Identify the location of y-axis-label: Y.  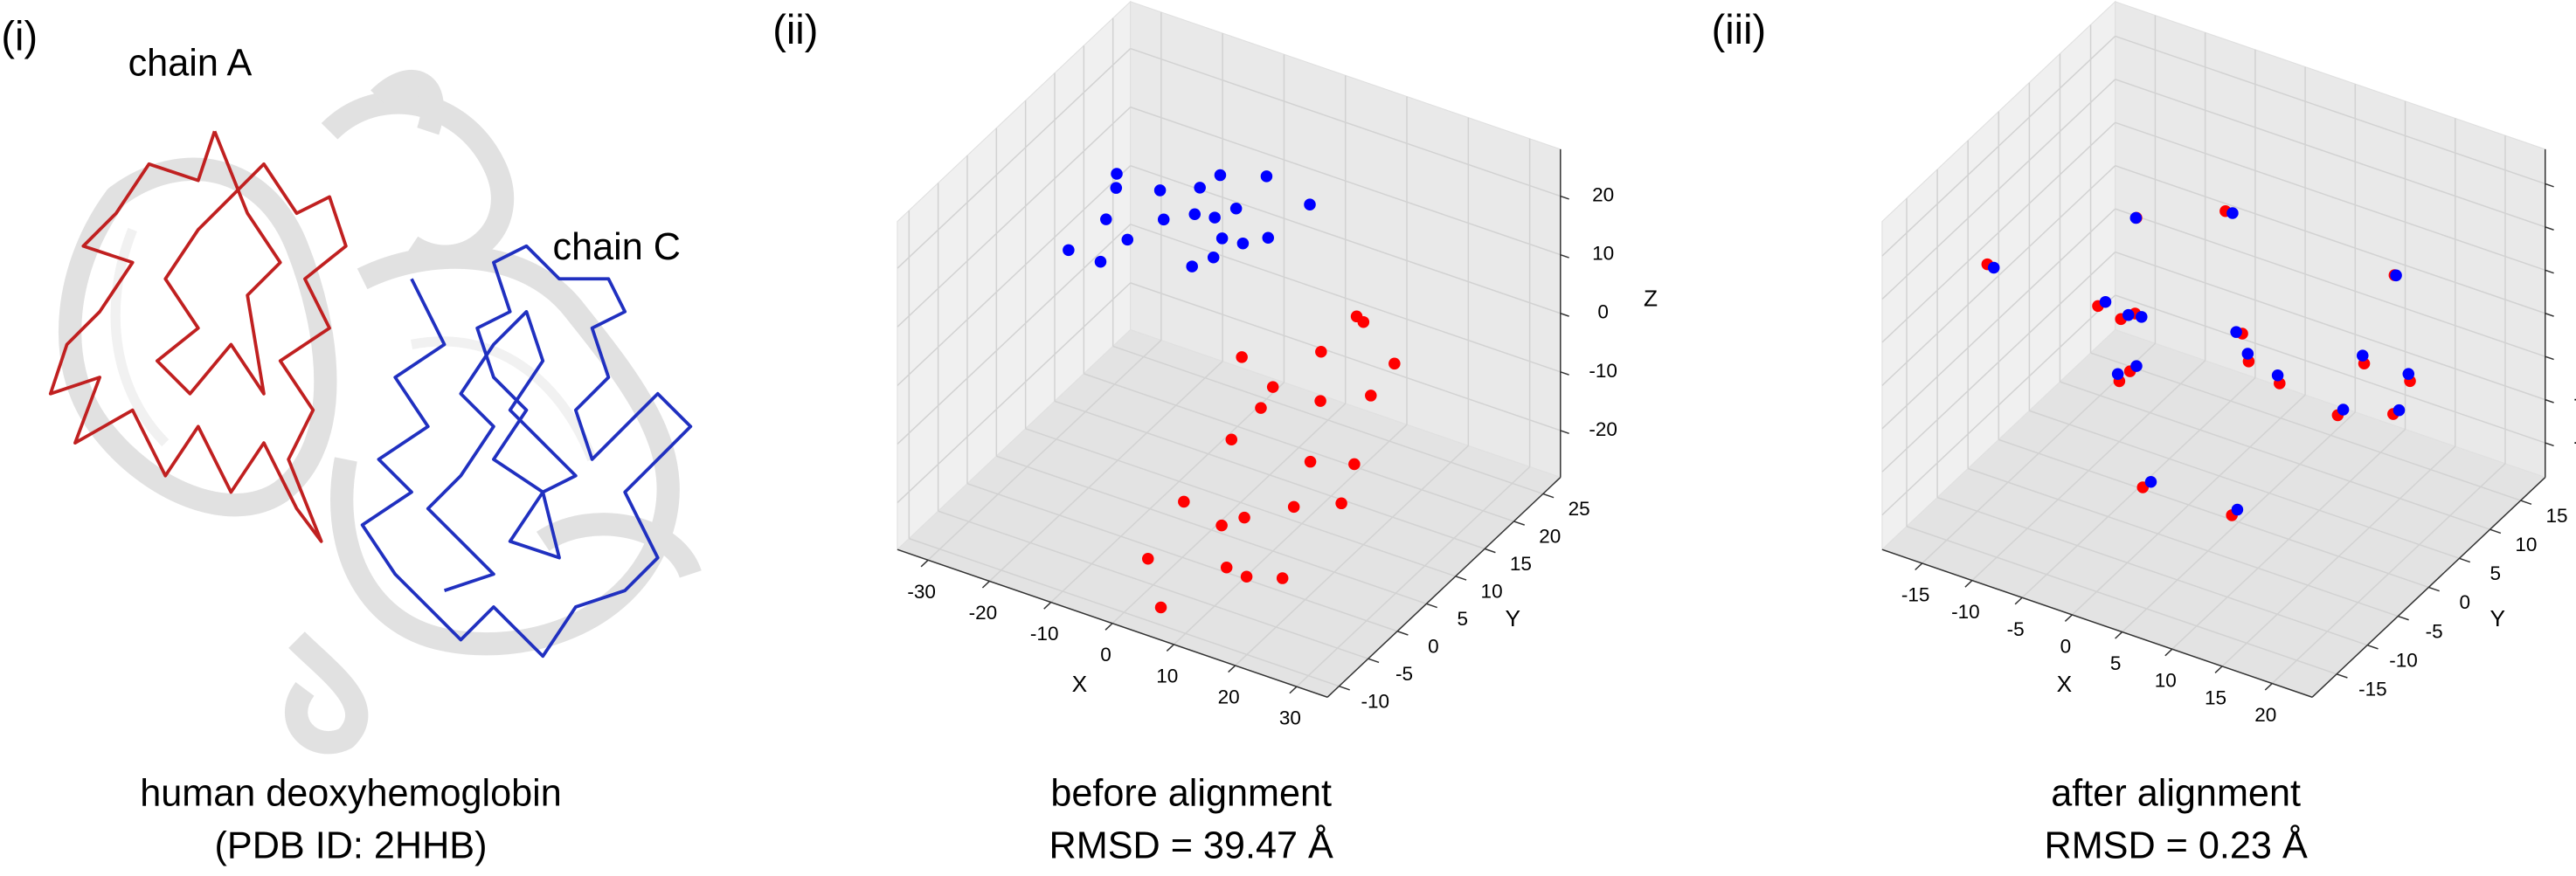
(2498, 618).